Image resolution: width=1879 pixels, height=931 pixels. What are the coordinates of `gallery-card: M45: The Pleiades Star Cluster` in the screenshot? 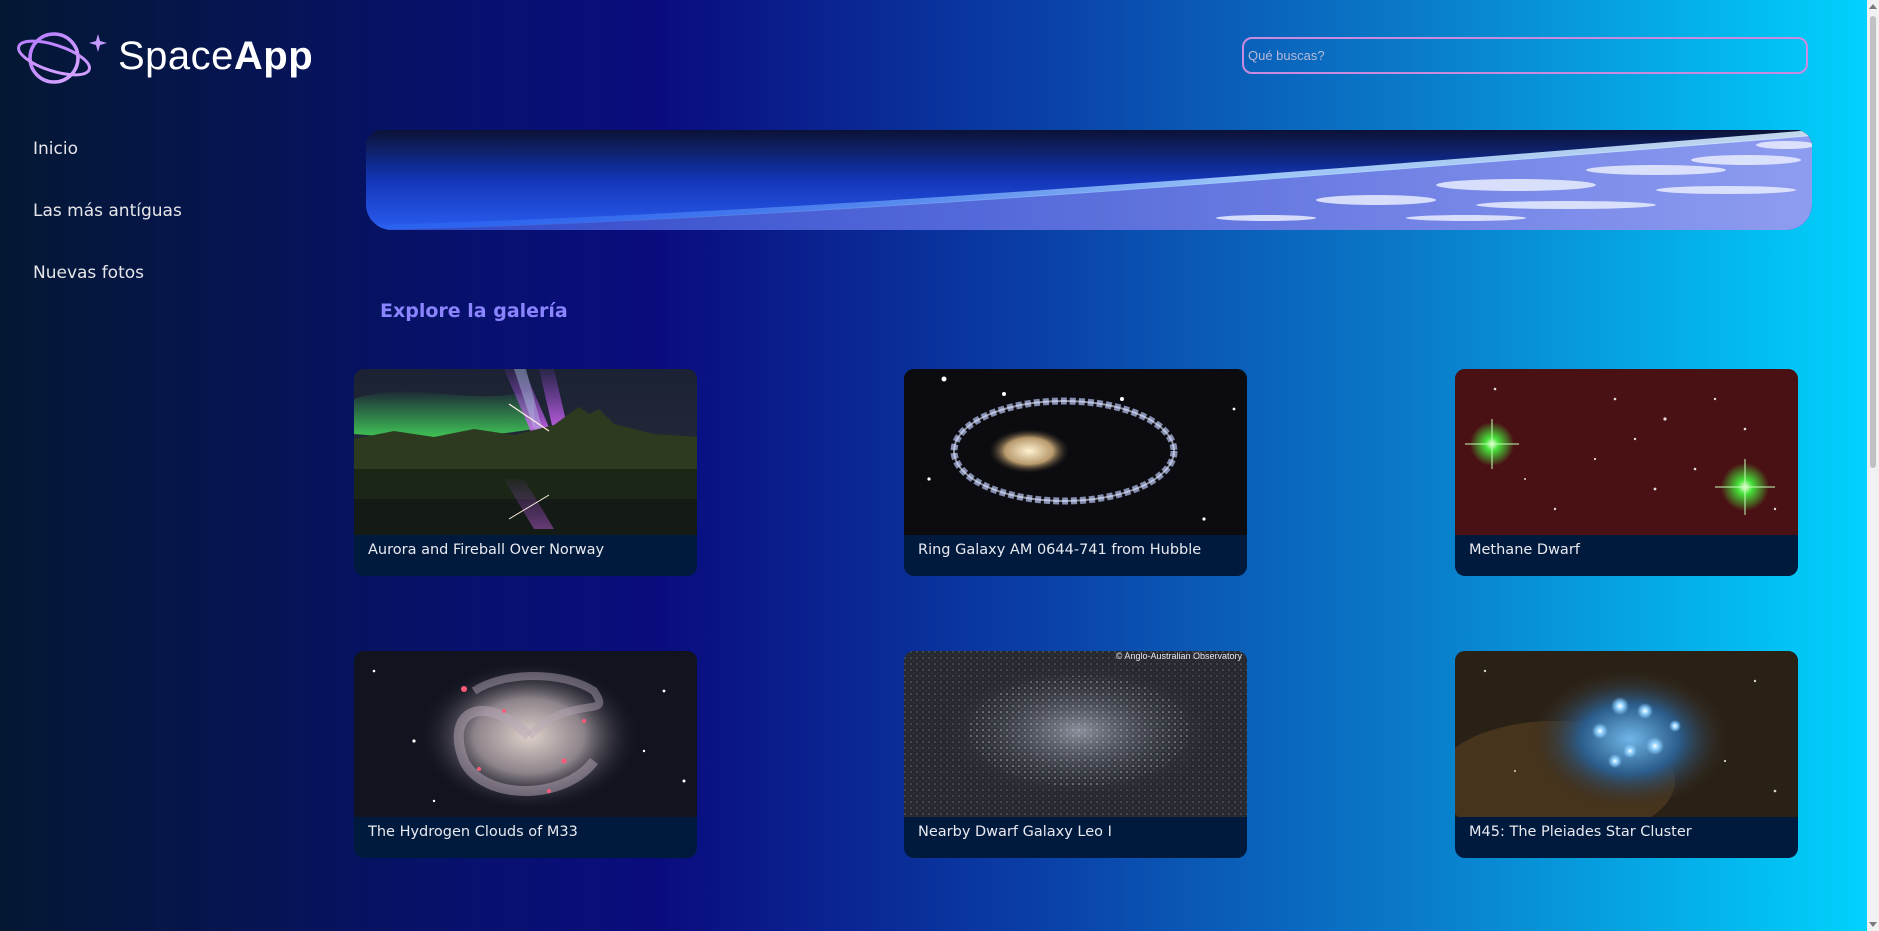 It's located at (1626, 754).